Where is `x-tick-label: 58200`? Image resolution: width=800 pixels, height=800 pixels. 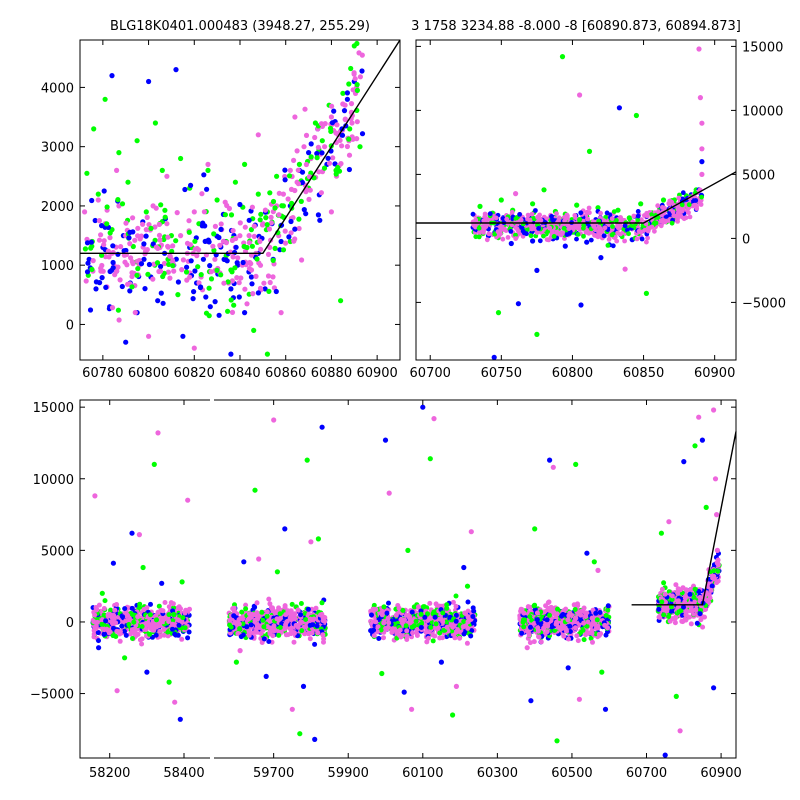
x-tick-label: 58200 is located at coordinates (109, 773).